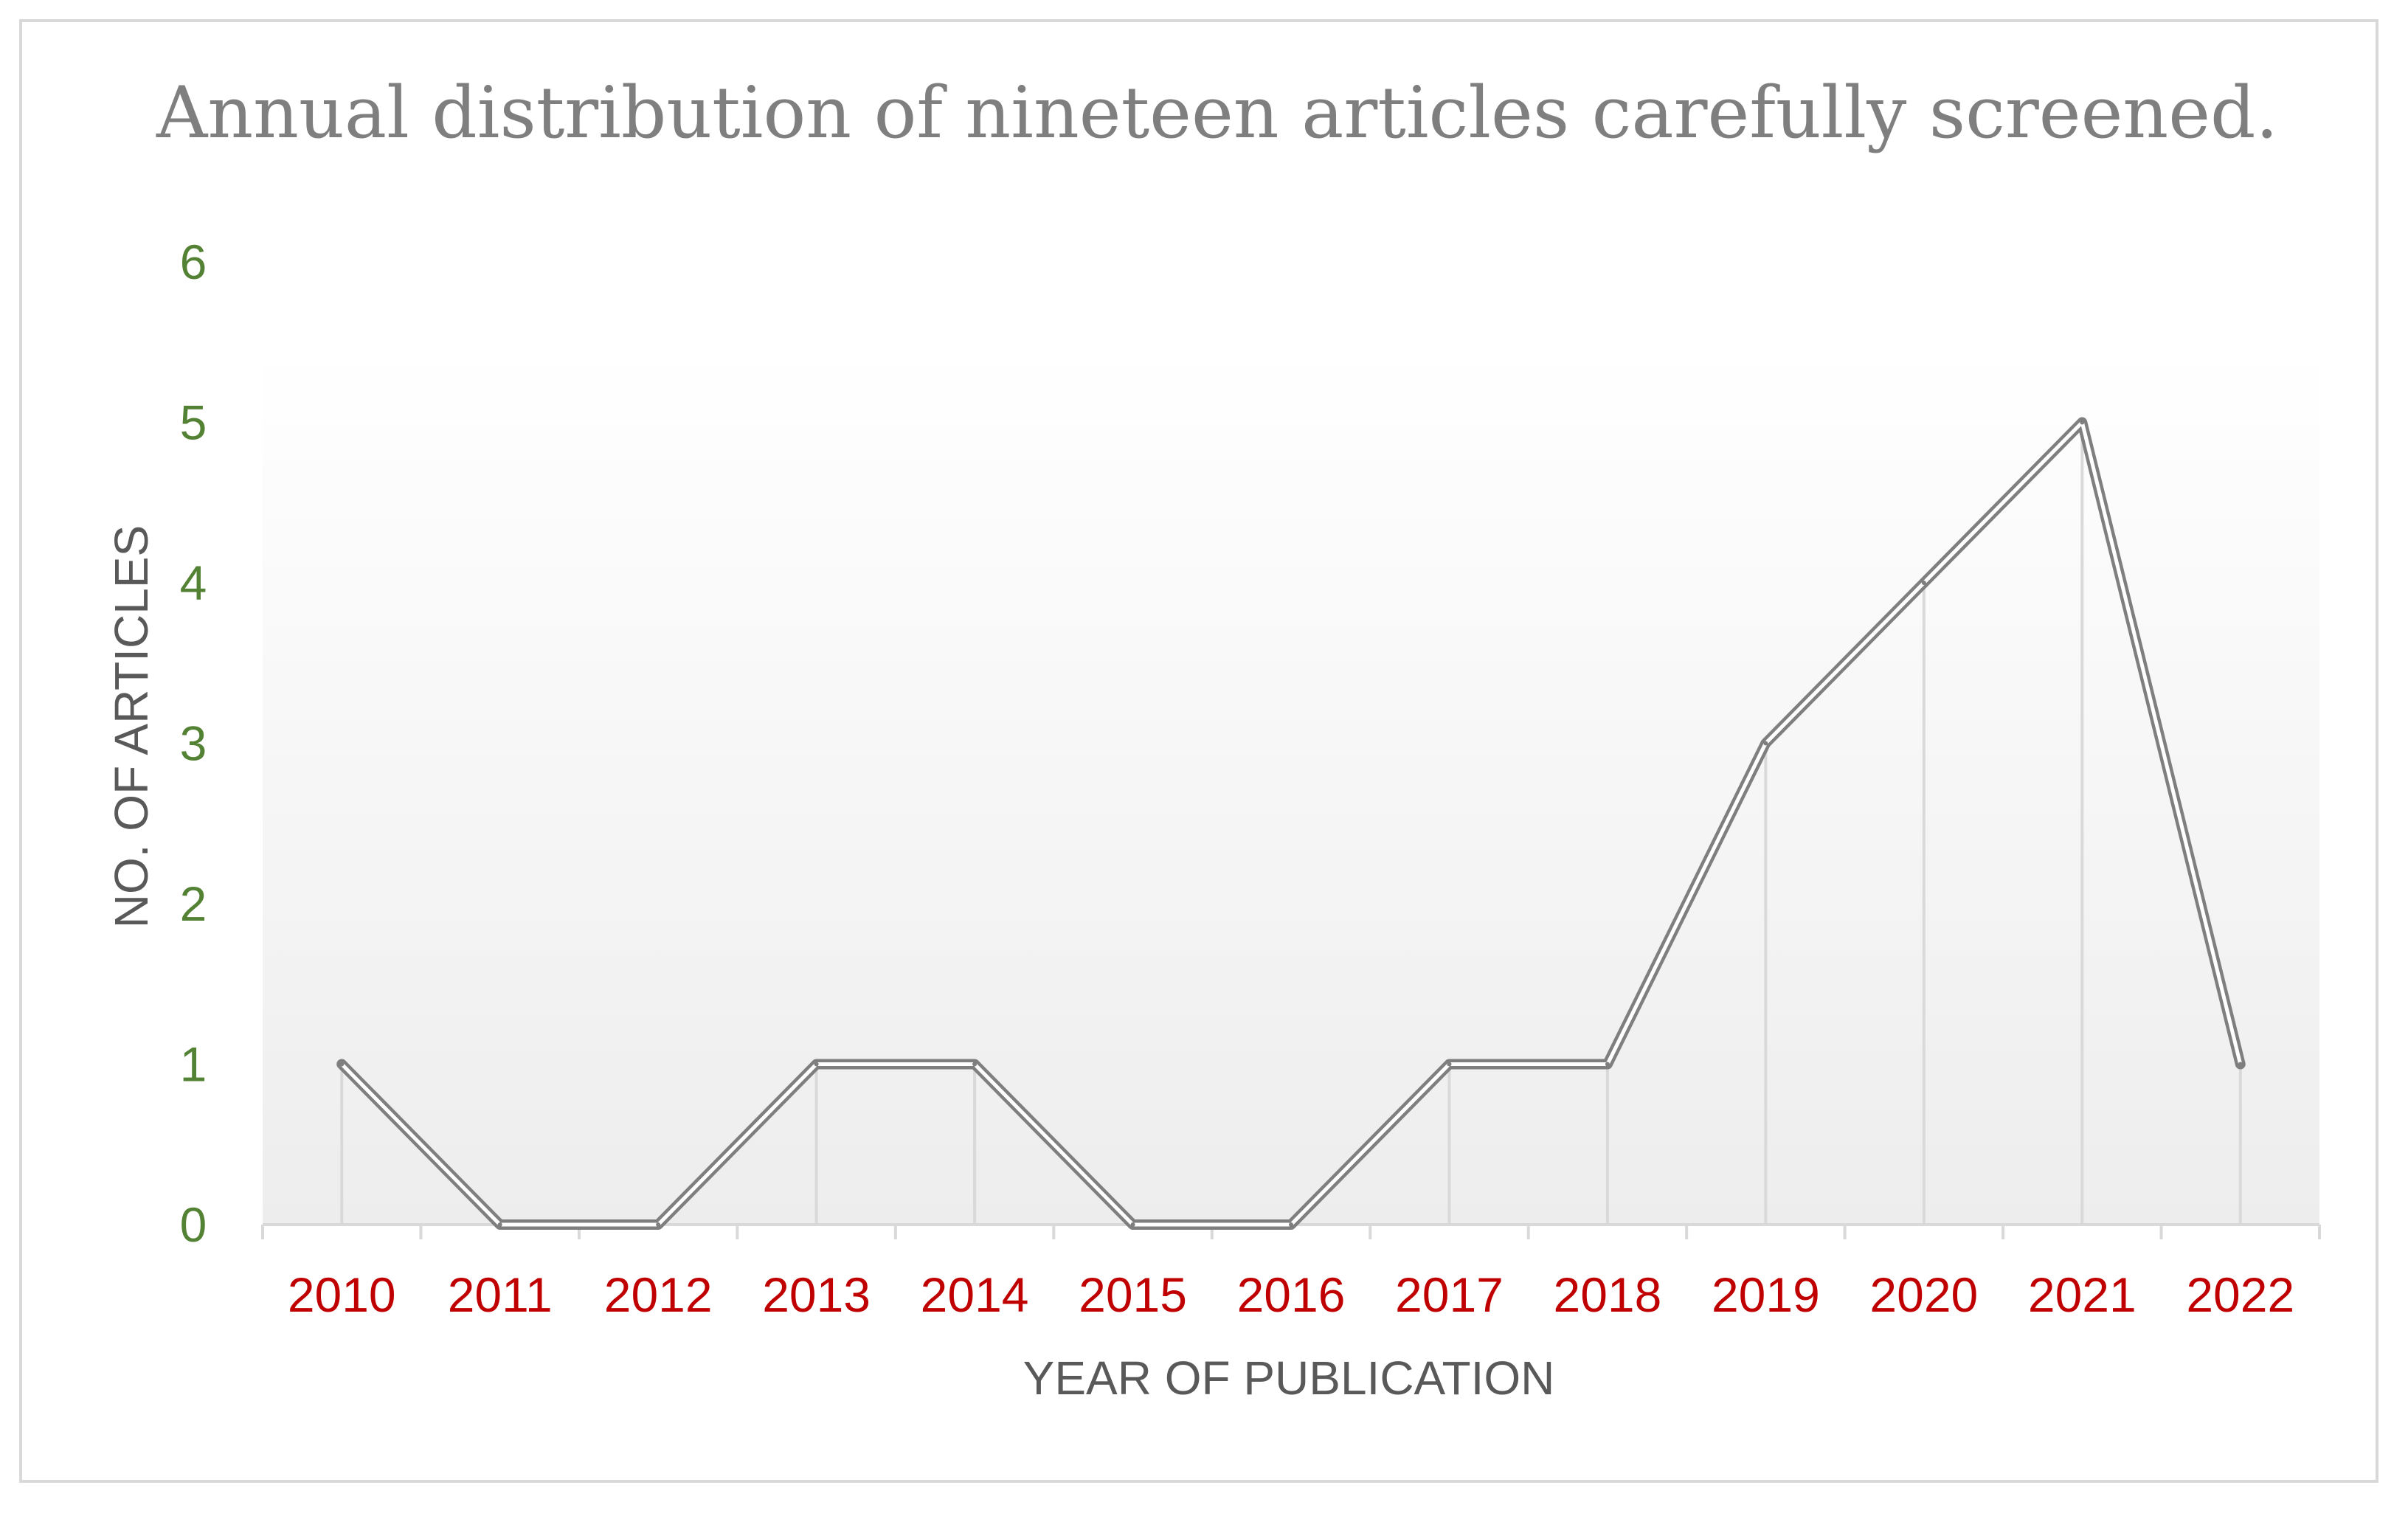  I want to click on x-tick-label: 2012, so click(658, 1294).